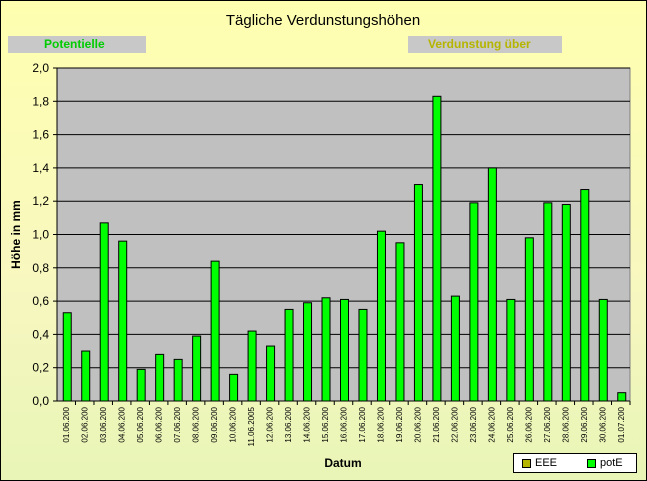  I want to click on x-tick-label: 17.06.200, so click(362, 424).